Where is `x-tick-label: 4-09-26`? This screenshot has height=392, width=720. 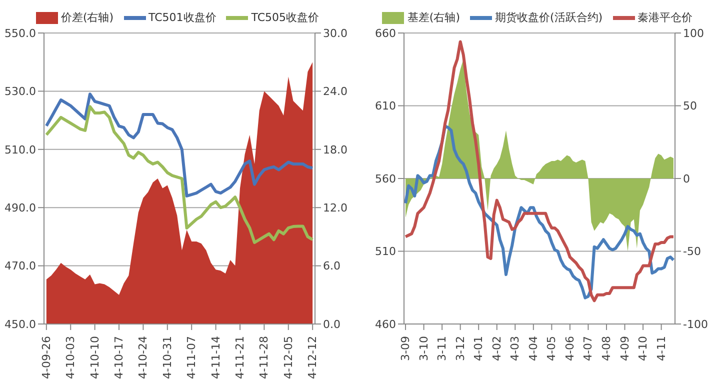
x-tick-label: 4-09-26 is located at coordinates (46, 357).